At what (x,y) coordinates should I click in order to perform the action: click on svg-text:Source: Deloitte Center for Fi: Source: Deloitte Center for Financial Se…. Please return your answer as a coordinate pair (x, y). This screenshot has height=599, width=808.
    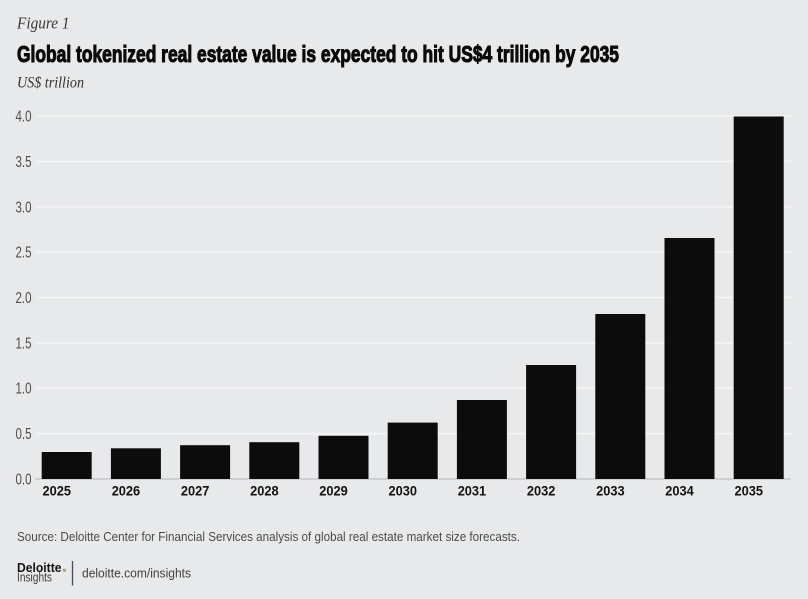
    Looking at the image, I should click on (268, 537).